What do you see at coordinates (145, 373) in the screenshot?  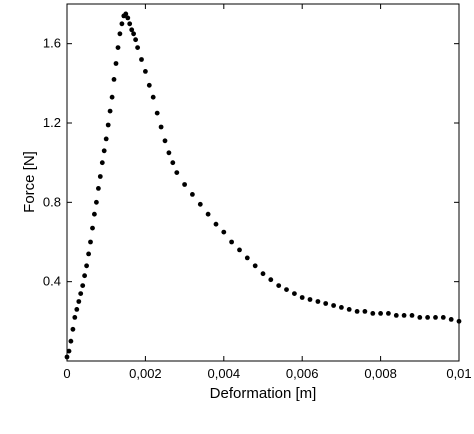 I see `x-tick-label: 0,002` at bounding box center [145, 373].